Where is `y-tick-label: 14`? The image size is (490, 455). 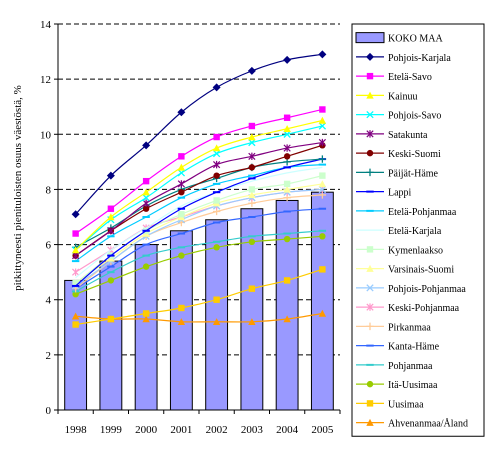 y-tick-label: 14 is located at coordinates (46, 25).